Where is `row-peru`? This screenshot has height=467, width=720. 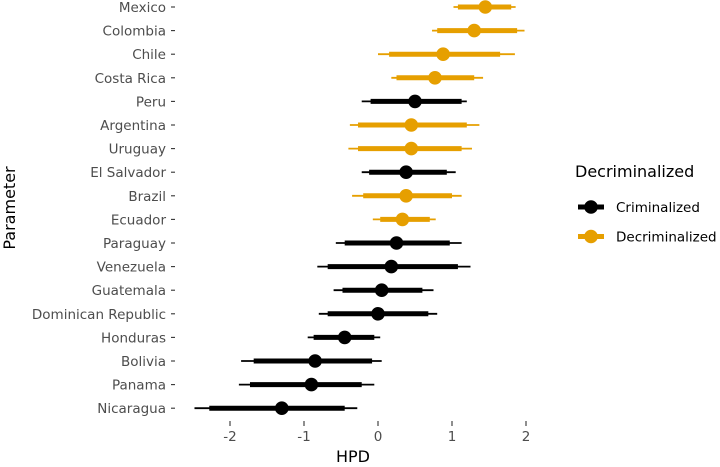 row-peru is located at coordinates (414, 101).